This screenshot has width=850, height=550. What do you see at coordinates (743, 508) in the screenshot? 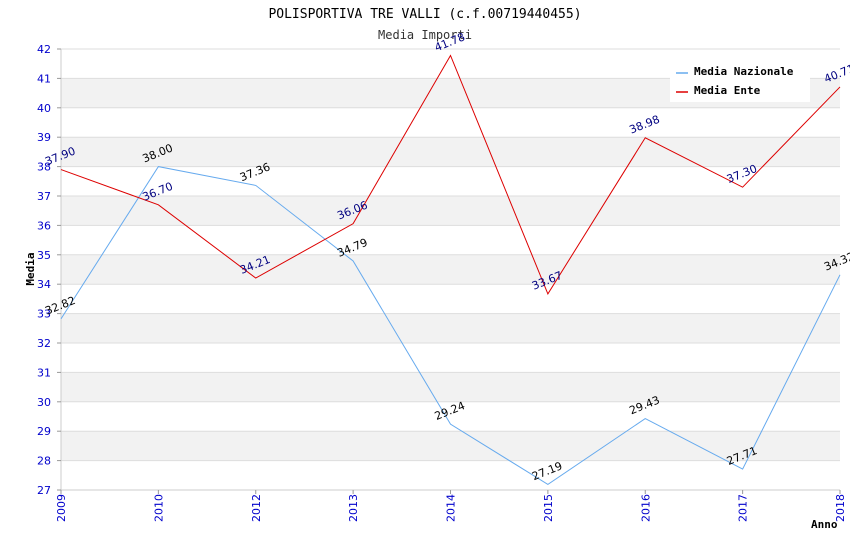
I see `x-tick-label-2017: 2017` at bounding box center [743, 508].